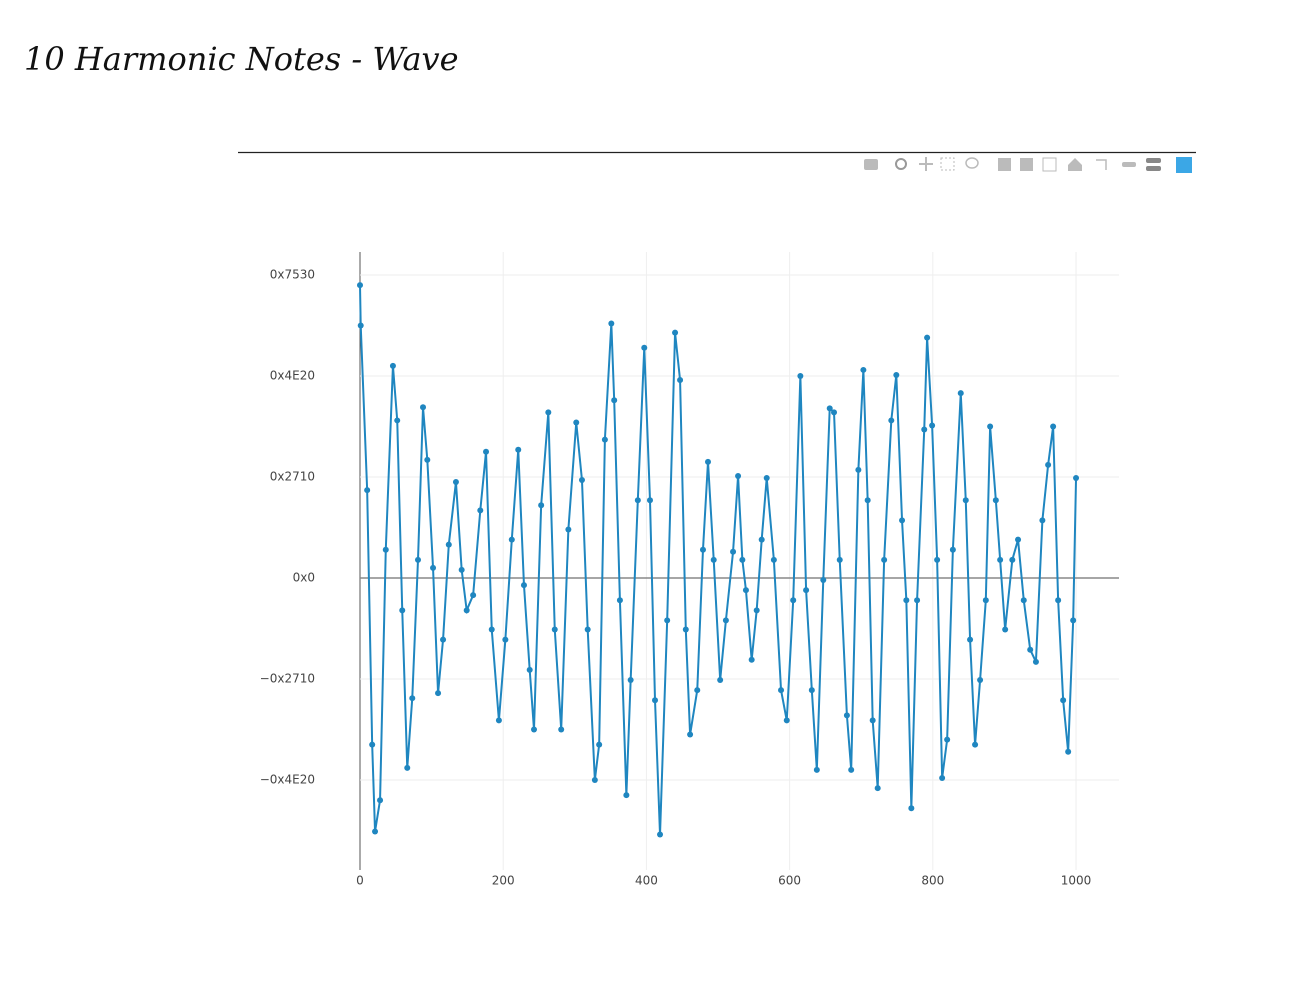 This screenshot has height=998, width=1294. What do you see at coordinates (360, 881) in the screenshot?
I see `x-tick-label: 0` at bounding box center [360, 881].